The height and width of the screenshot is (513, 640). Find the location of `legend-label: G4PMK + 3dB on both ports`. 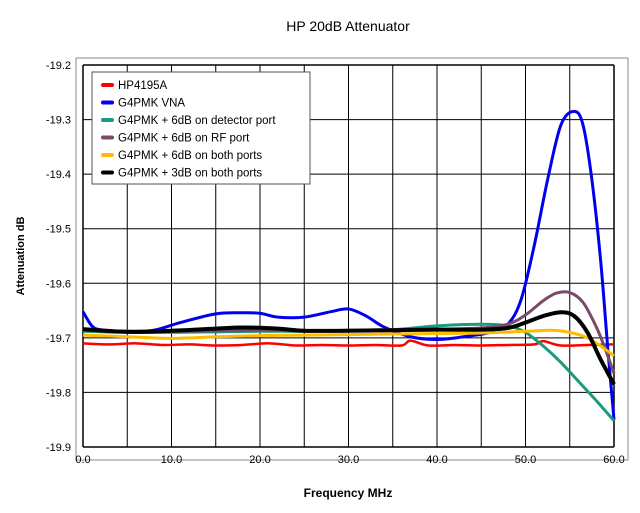

legend-label: G4PMK + 3dB on both ports is located at coordinates (190, 174).